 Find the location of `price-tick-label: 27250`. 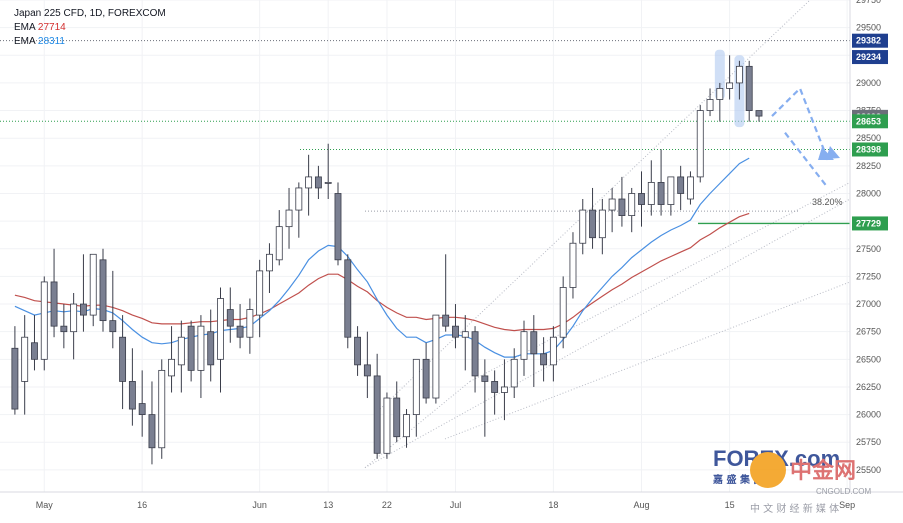

price-tick-label: 27250 is located at coordinates (868, 276).